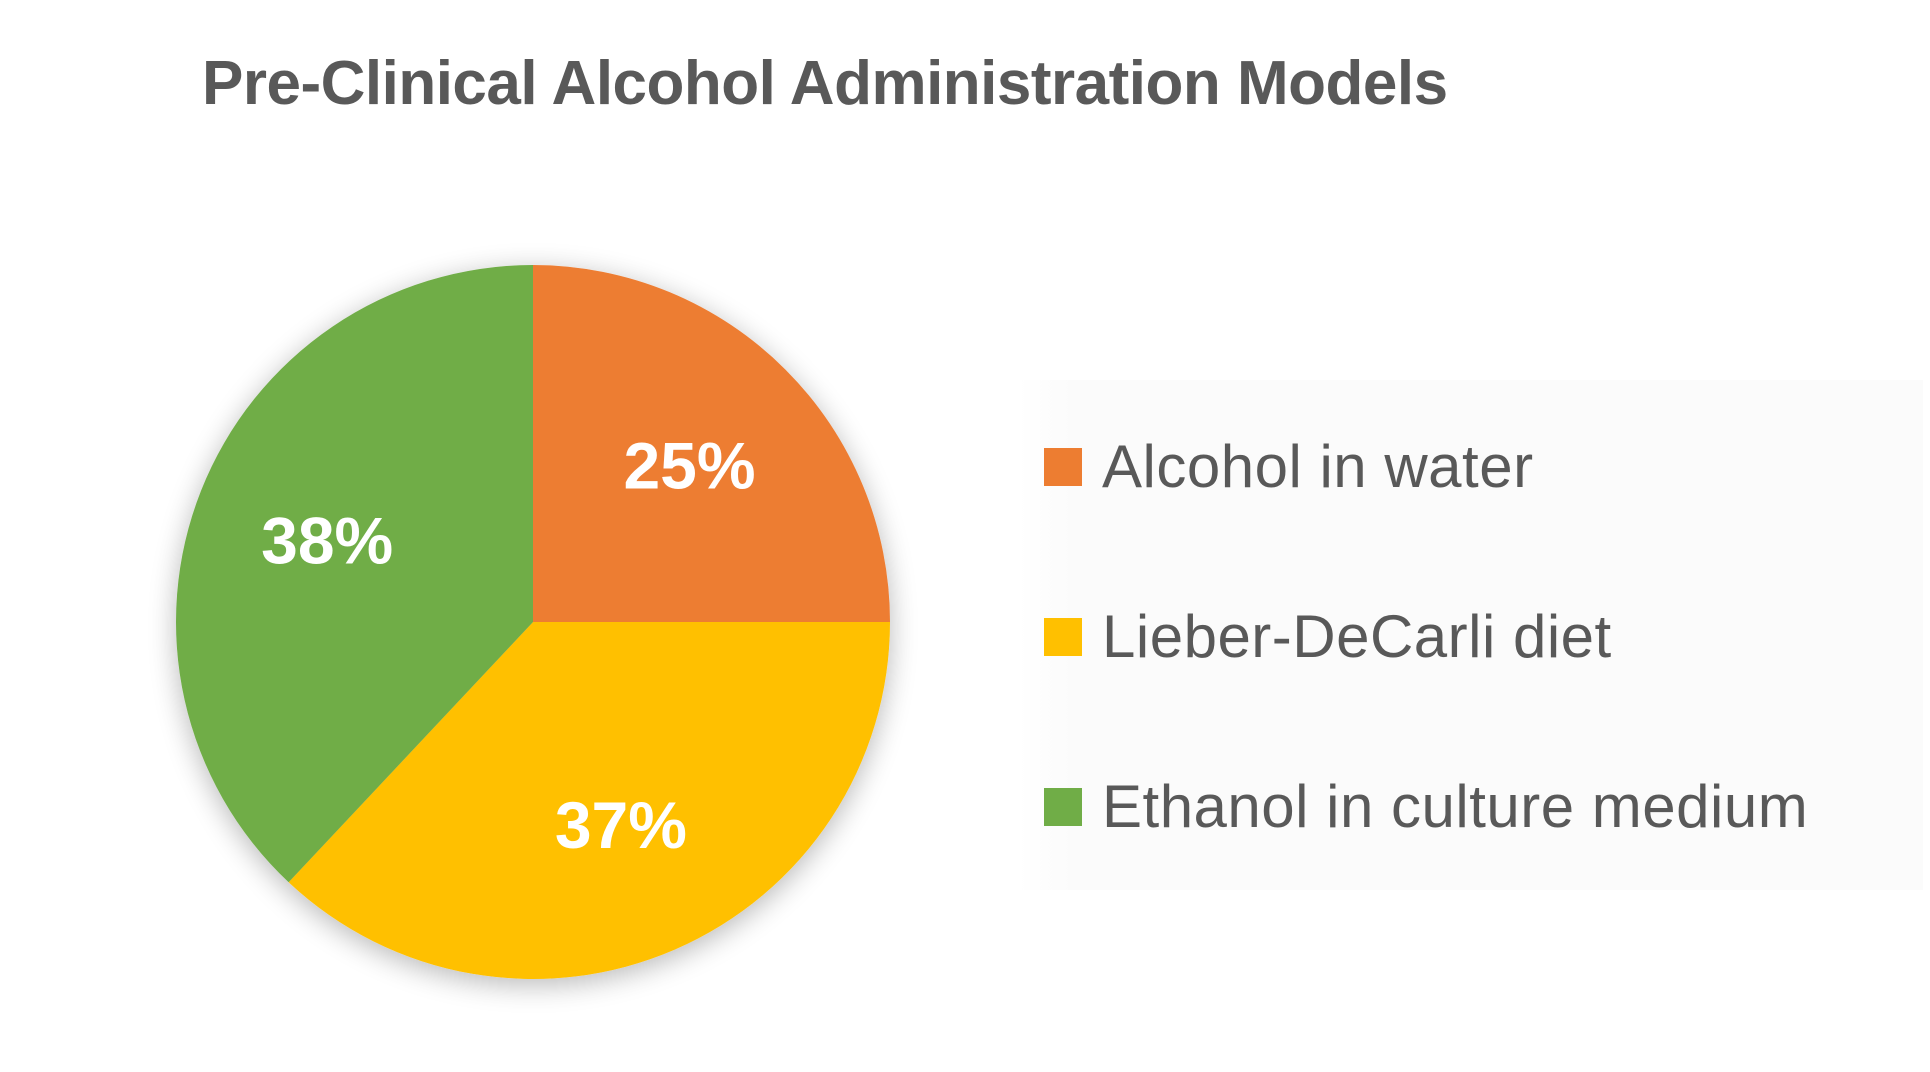 The height and width of the screenshot is (1072, 1930). Describe the element at coordinates (1063, 806) in the screenshot. I see `legend-swatch-ethanol-in-culture-medium` at that location.